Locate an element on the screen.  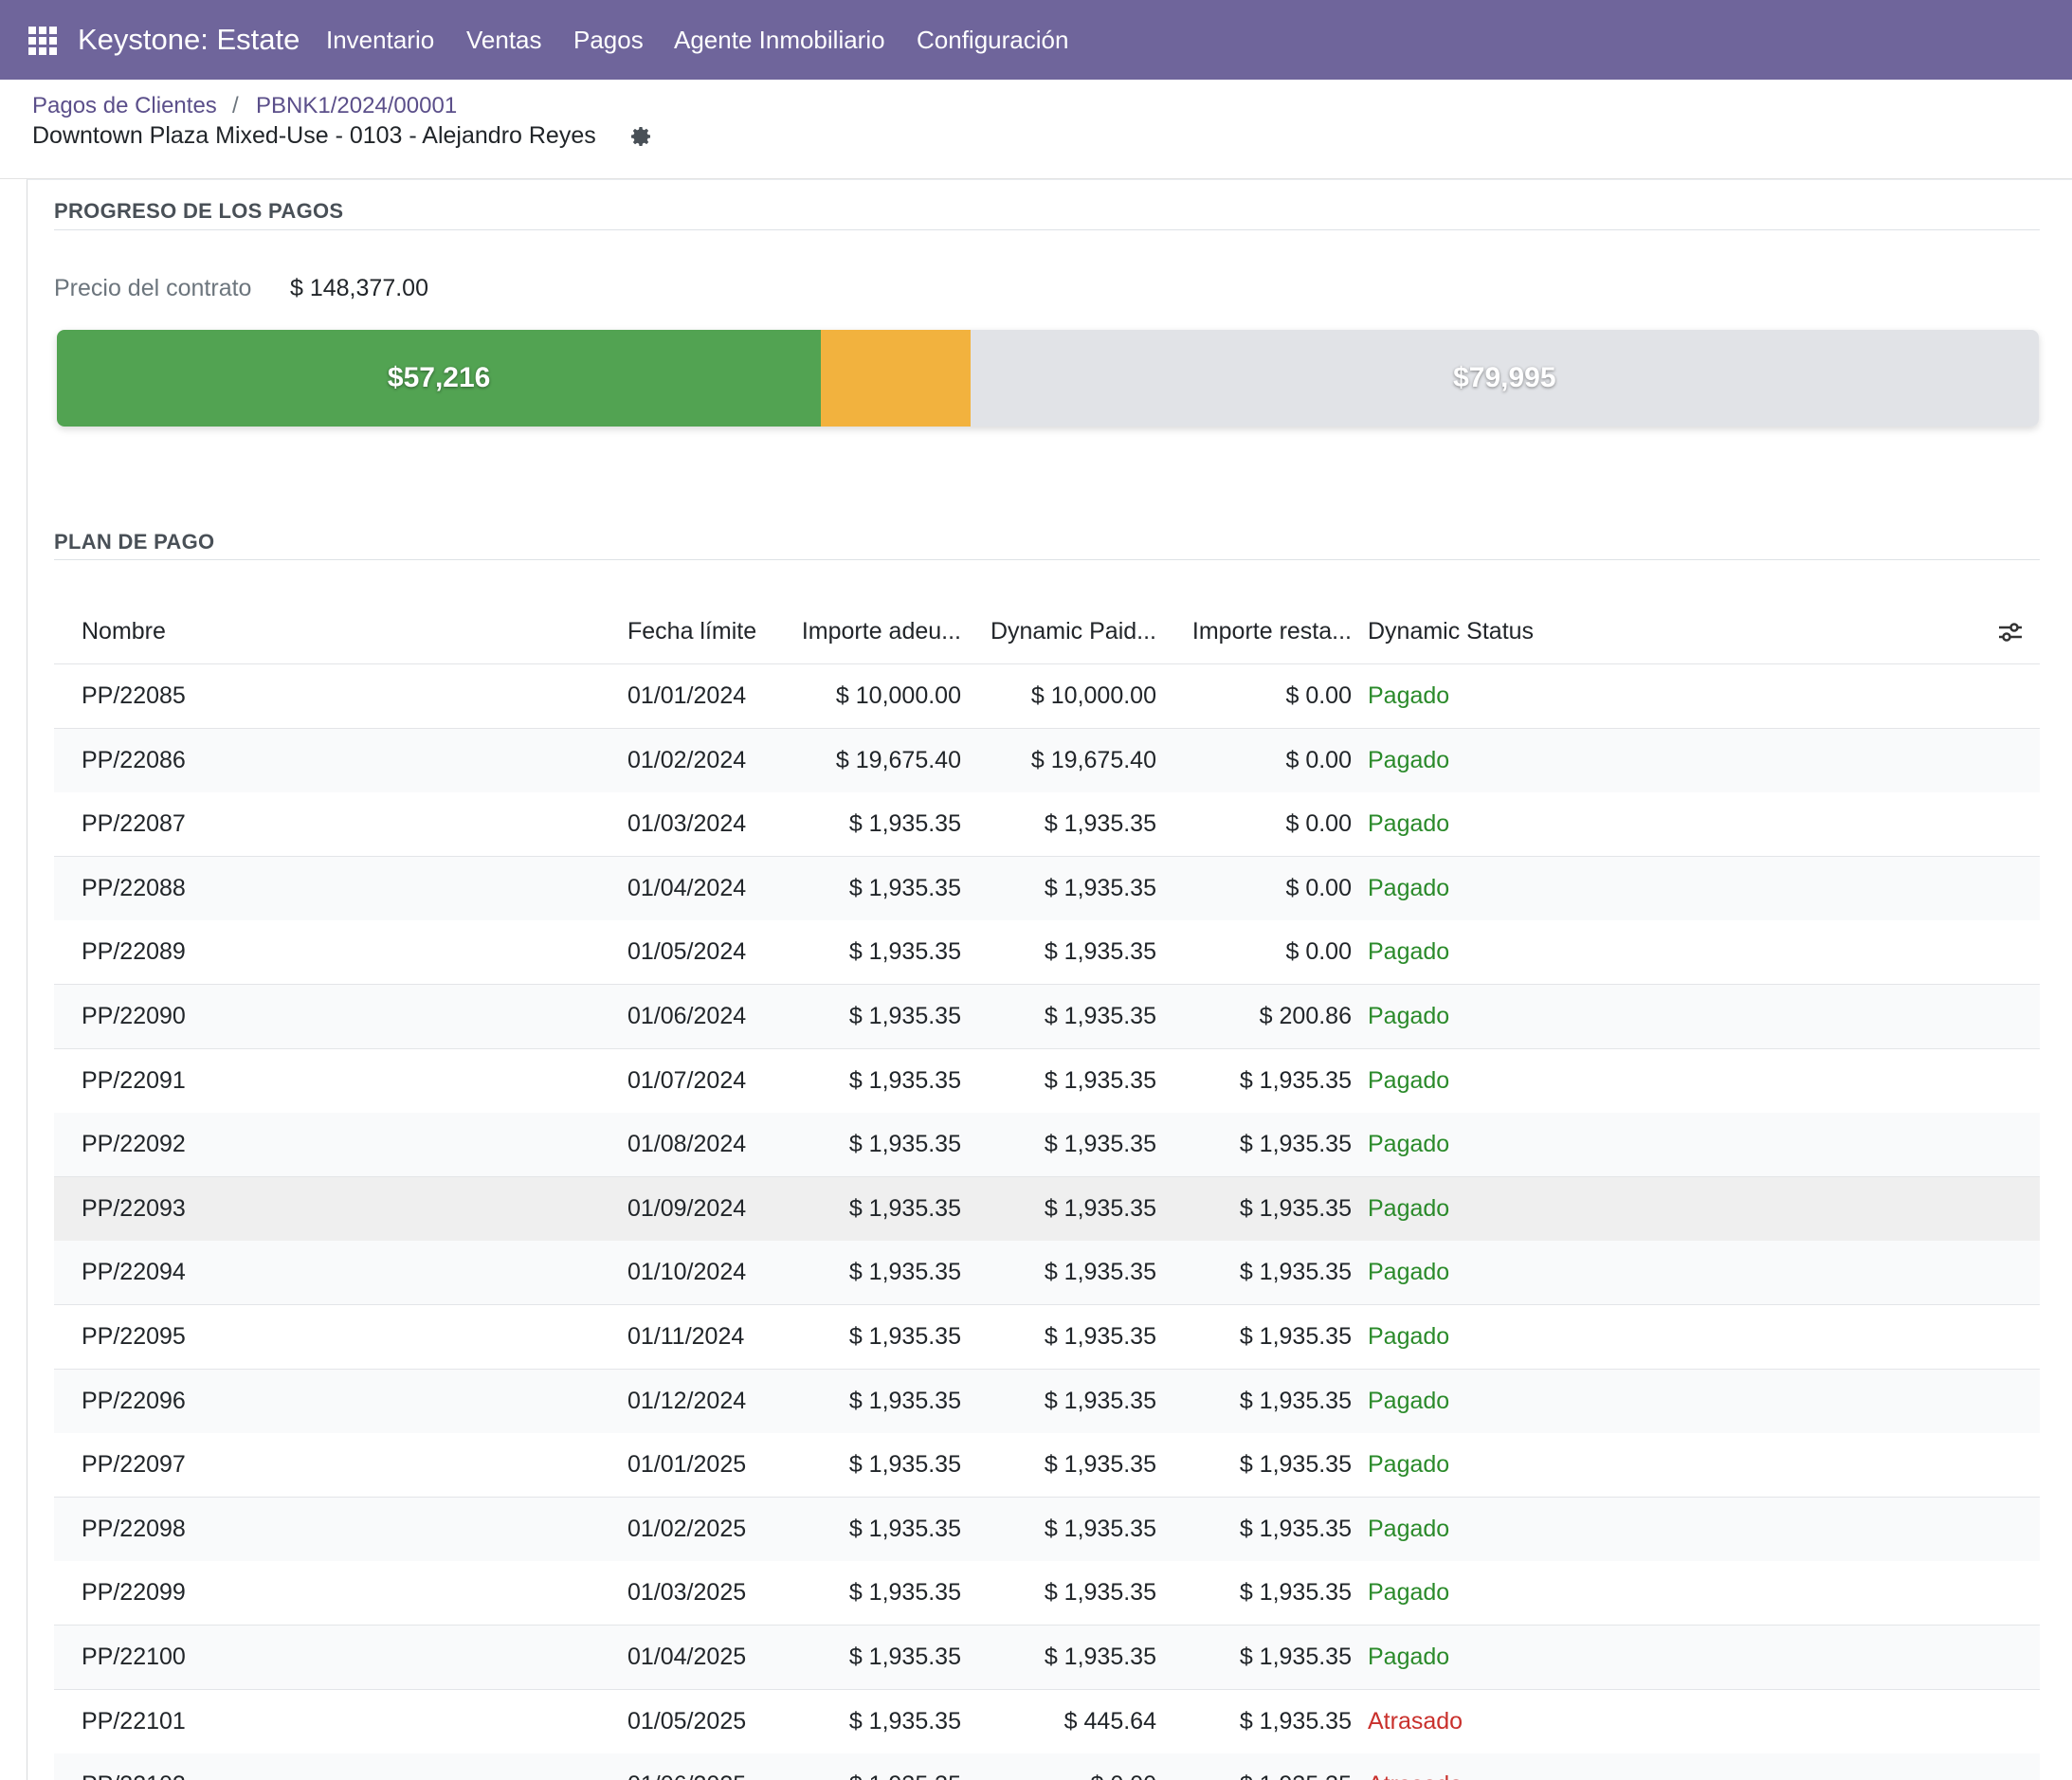
column-header: Fecha límite is located at coordinates (691, 631).